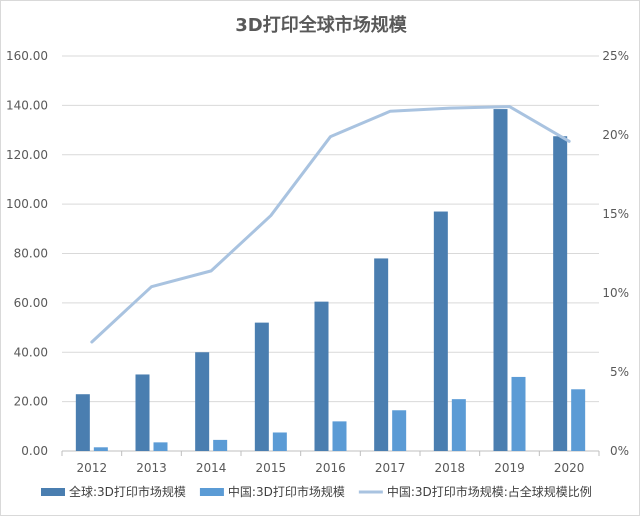 The height and width of the screenshot is (517, 640). Describe the element at coordinates (151, 468) in the screenshot. I see `x-tick-label: 2013` at that location.